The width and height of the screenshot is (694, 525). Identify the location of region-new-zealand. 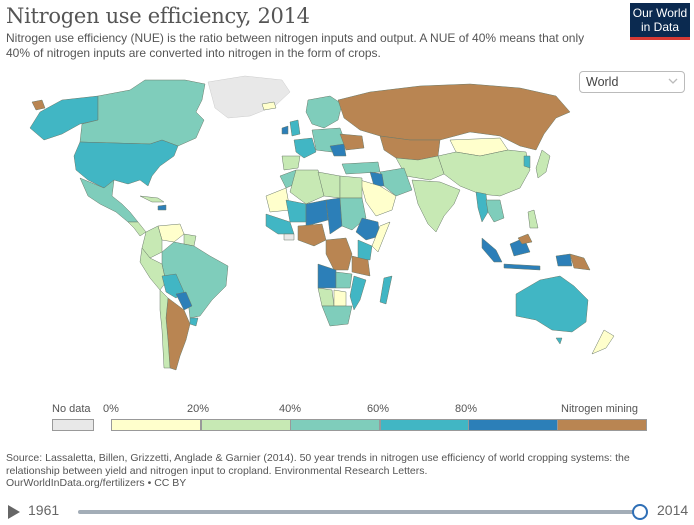
(603, 342).